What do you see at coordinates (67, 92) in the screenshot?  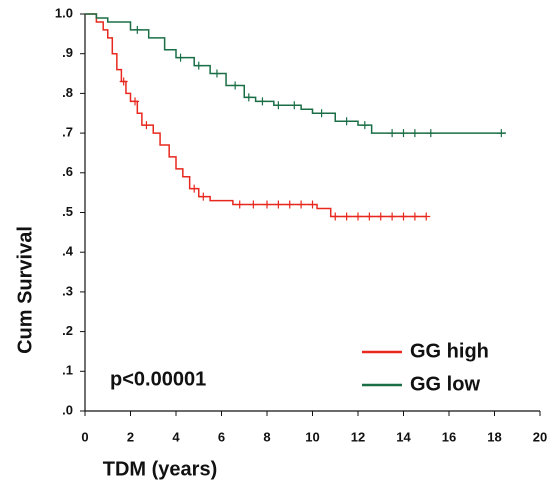 I see `y-tick-label: .8` at bounding box center [67, 92].